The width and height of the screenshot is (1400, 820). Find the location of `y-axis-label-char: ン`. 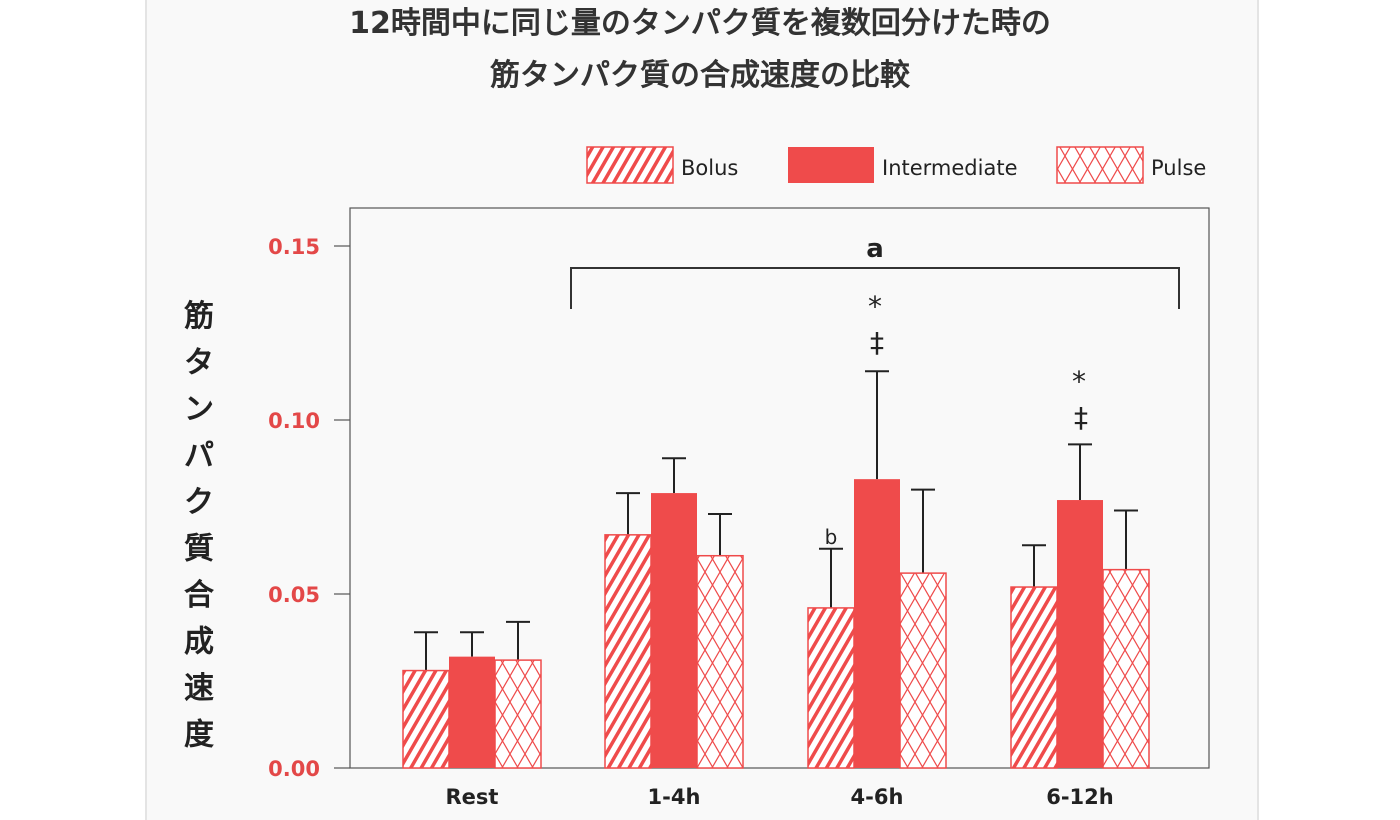

y-axis-label-char: ン is located at coordinates (199, 409).